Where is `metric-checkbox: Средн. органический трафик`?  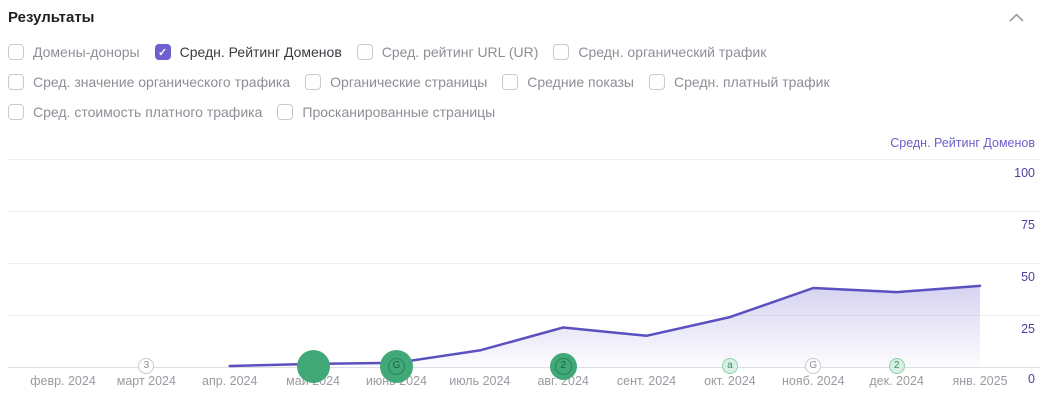
metric-checkbox: Средн. органический трафик is located at coordinates (659, 52).